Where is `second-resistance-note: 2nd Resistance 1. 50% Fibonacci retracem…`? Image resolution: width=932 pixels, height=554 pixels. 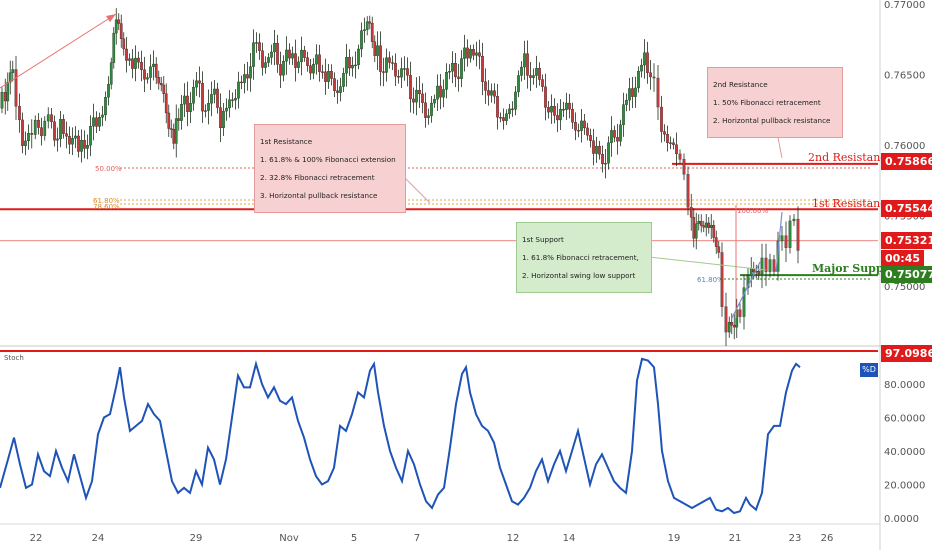
second-resistance-note: 2nd Resistance 1. 50% Fibonacci retracem… is located at coordinates (775, 102).